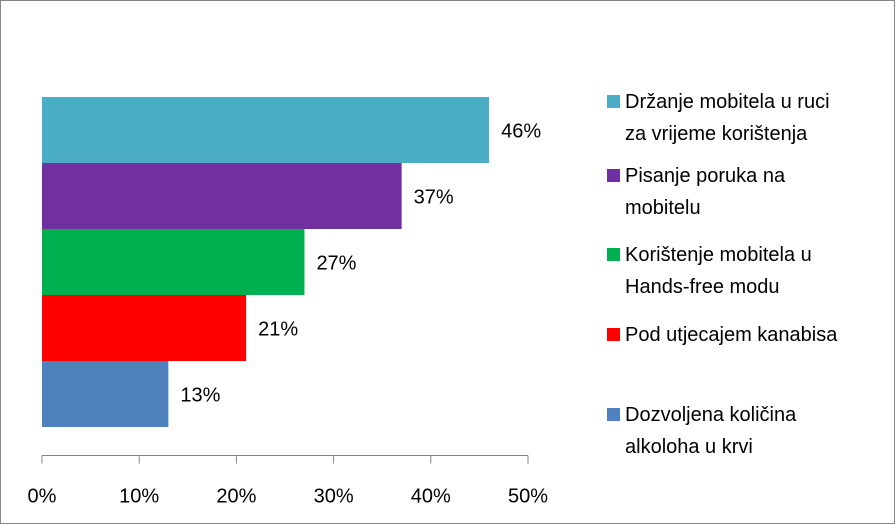 The height and width of the screenshot is (525, 896). What do you see at coordinates (278, 329) in the screenshot?
I see `data-label: 21%` at bounding box center [278, 329].